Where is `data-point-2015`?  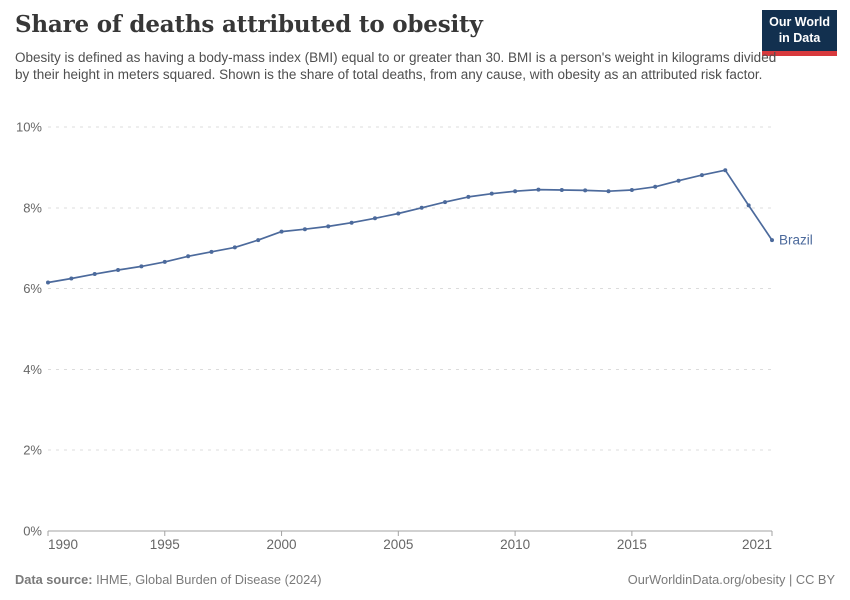 data-point-2015 is located at coordinates (631, 190).